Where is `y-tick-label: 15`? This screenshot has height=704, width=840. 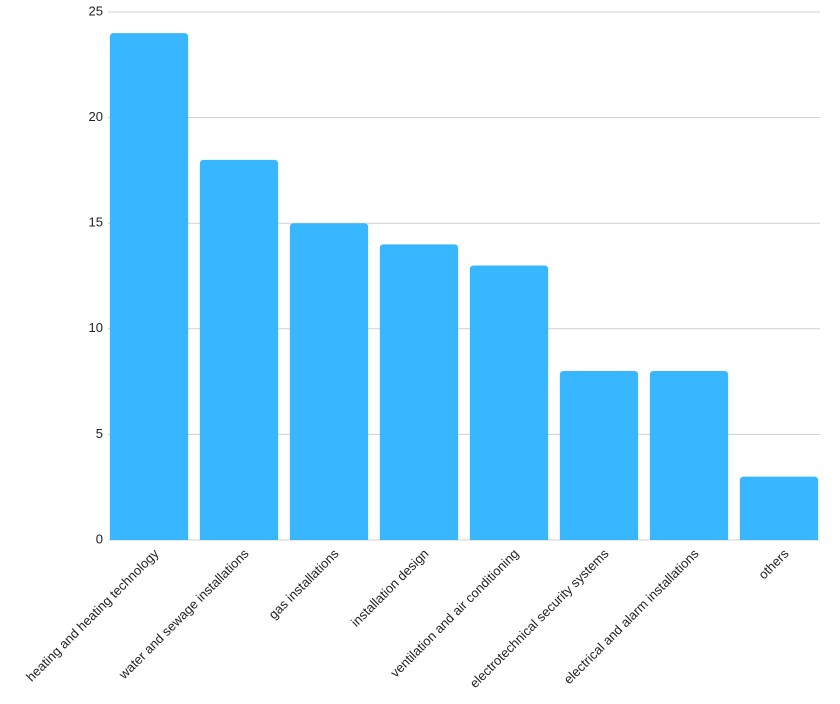 y-tick-label: 15 is located at coordinates (96, 222).